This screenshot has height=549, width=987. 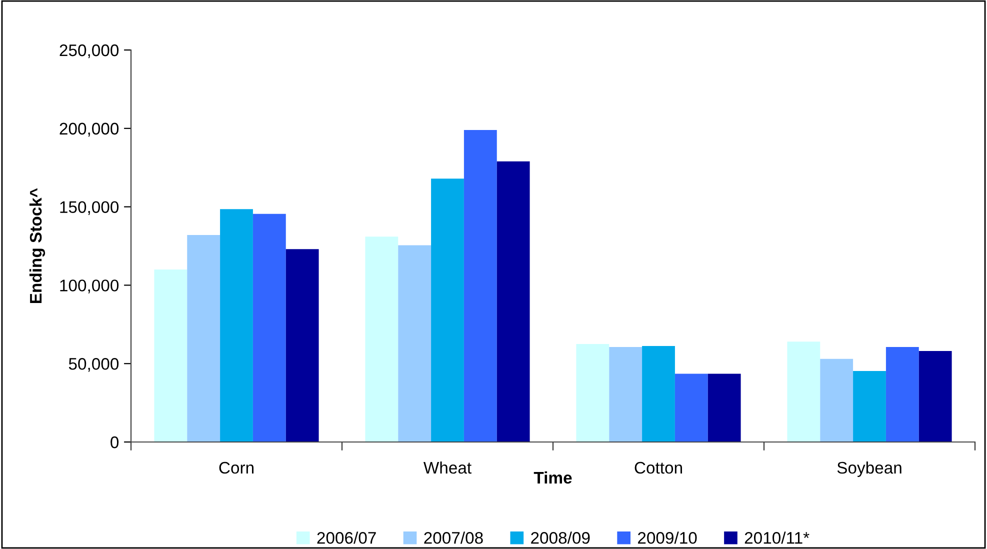 I want to click on legend-label: 2009/10, so click(x=667, y=538).